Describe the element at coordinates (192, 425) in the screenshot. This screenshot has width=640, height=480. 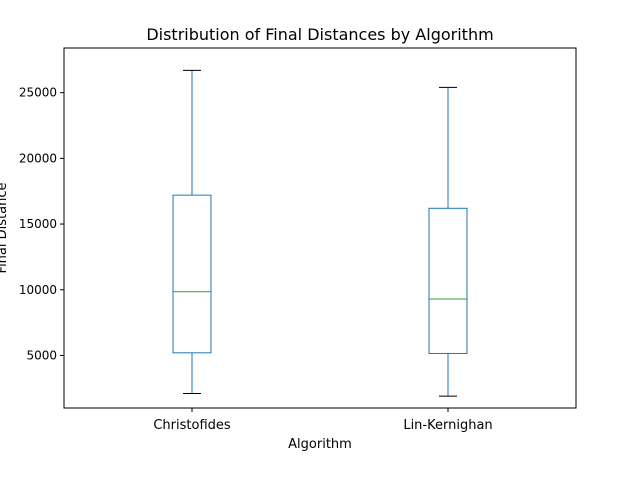
I see `x-tick-label: Christofides` at that location.